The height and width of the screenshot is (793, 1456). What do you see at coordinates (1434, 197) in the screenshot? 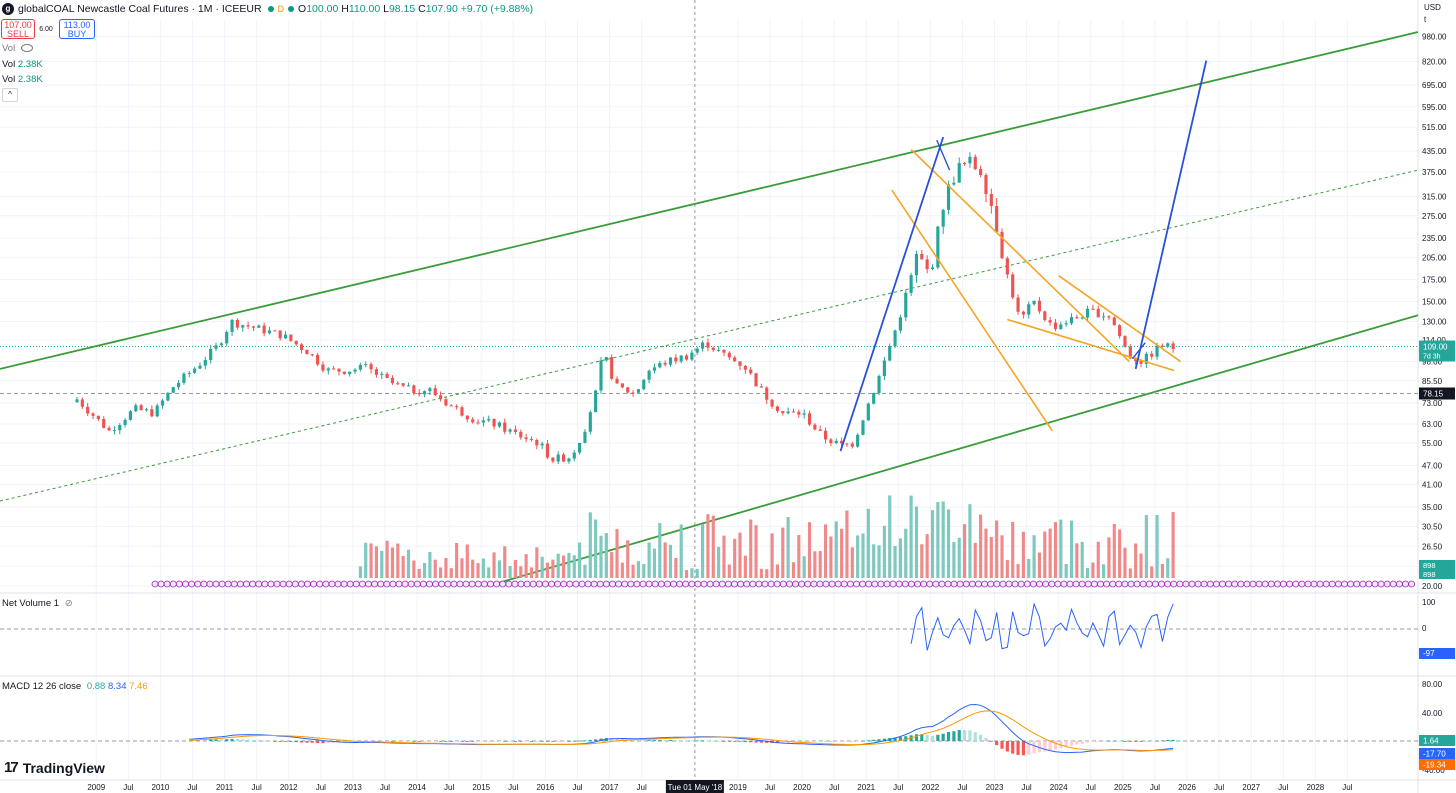
I see `price-tick-label: 315.00` at bounding box center [1434, 197].